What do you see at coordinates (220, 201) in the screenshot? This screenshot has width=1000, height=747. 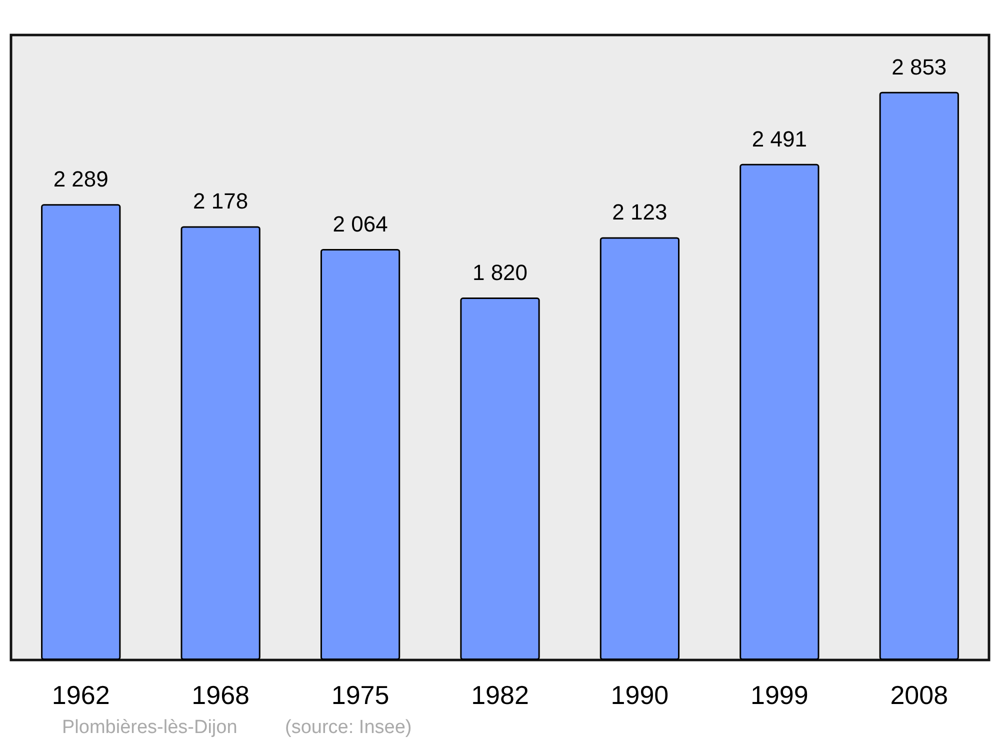 I see `data-label: 2 178` at bounding box center [220, 201].